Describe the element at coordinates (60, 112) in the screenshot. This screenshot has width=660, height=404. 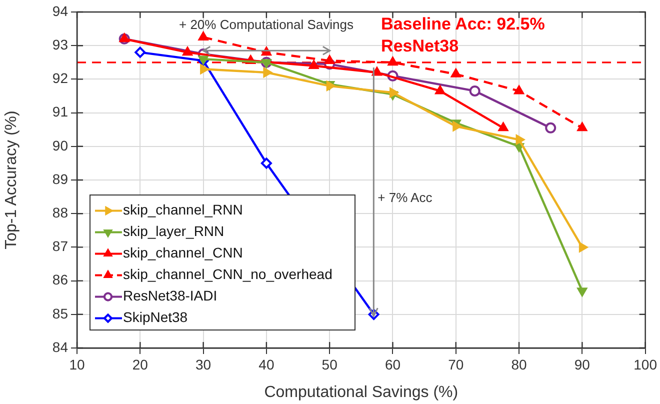
I see `y-tick-label: 91` at that location.